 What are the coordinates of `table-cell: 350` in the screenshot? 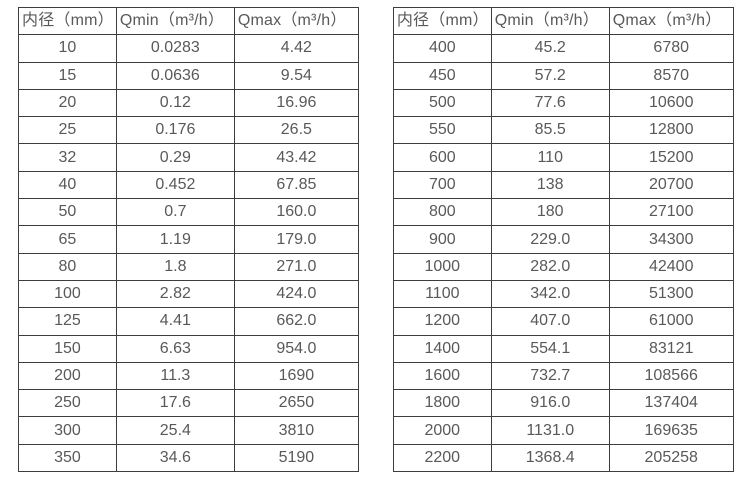 It's located at (67, 458).